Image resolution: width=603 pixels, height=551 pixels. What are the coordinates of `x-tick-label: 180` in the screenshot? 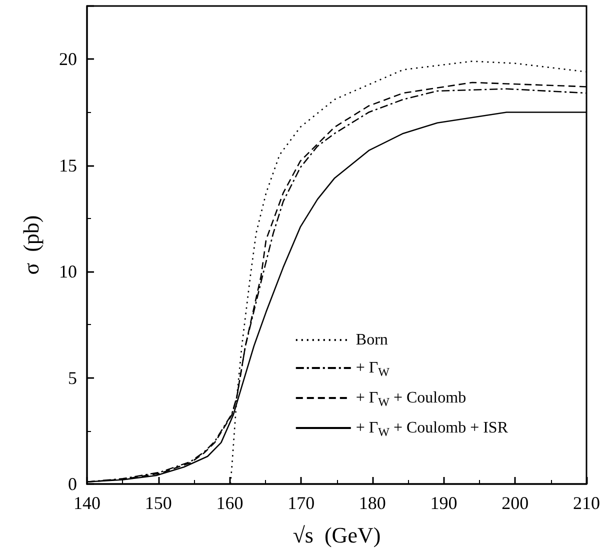 It's located at (372, 503).